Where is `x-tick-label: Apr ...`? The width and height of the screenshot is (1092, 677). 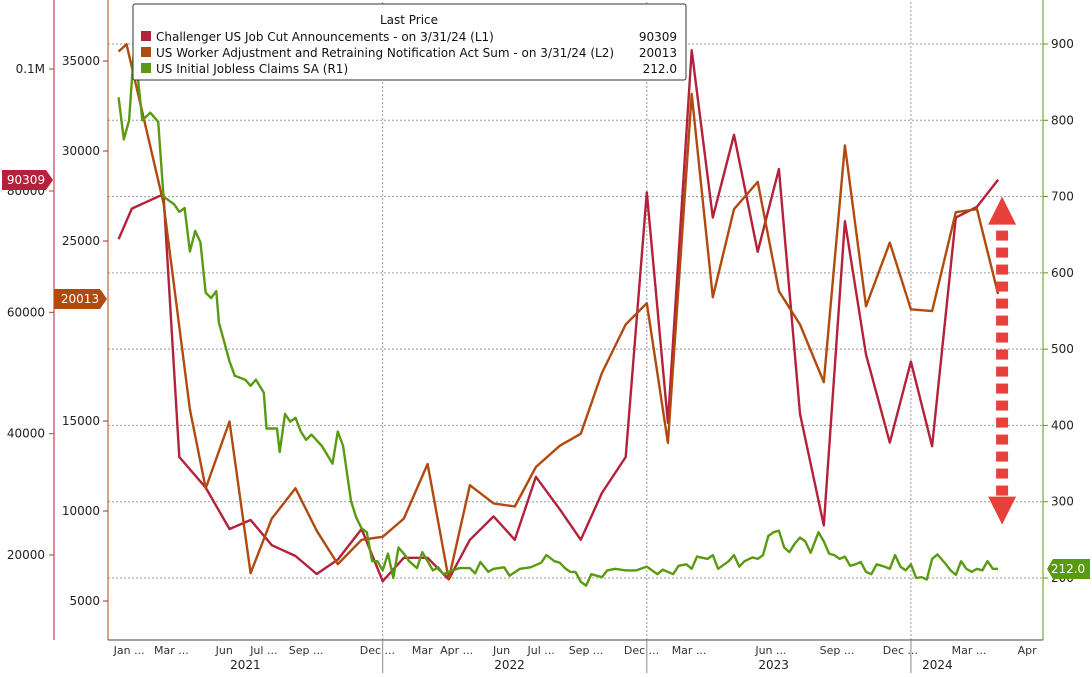 x-tick-label: Apr ... is located at coordinates (456, 650).